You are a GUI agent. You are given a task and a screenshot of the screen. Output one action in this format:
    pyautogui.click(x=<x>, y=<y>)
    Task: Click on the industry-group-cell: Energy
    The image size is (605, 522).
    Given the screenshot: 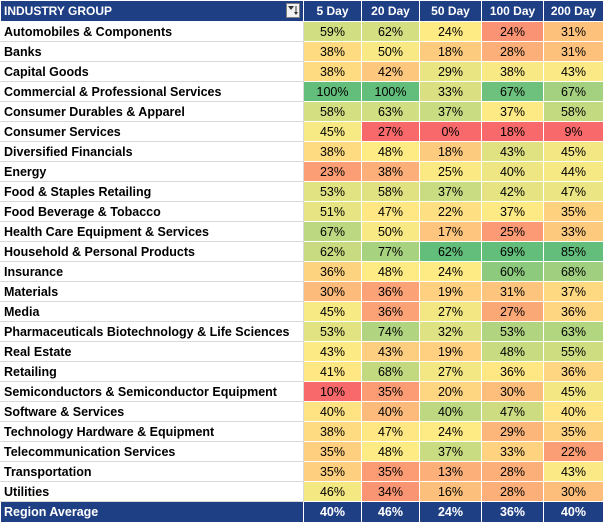 What is the action you would take?
    pyautogui.click(x=152, y=171)
    